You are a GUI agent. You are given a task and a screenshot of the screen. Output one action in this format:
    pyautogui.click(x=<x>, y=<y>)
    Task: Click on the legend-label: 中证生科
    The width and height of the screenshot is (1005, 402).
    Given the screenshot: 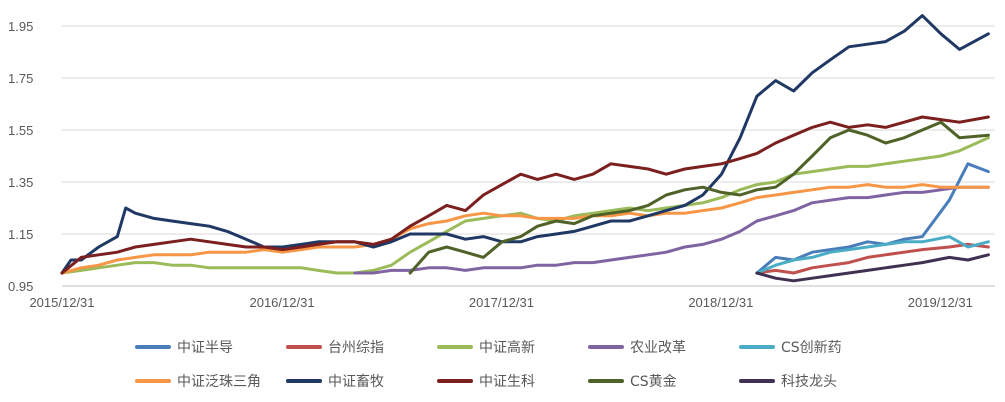 What is the action you would take?
    pyautogui.click(x=507, y=382)
    